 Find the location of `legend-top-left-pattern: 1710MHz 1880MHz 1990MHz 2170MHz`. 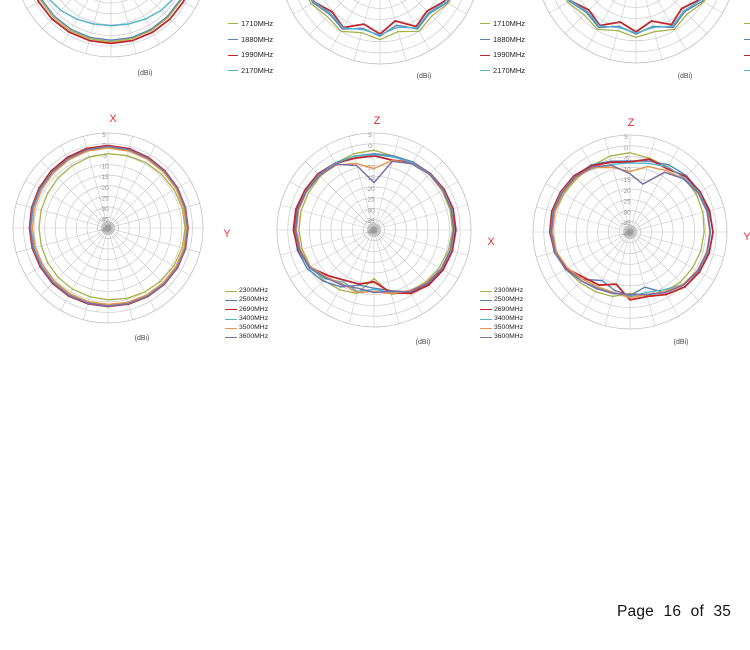

legend-top-left-pattern: 1710MHz 1880MHz 1990MHz 2170MHz is located at coordinates (250, 47).